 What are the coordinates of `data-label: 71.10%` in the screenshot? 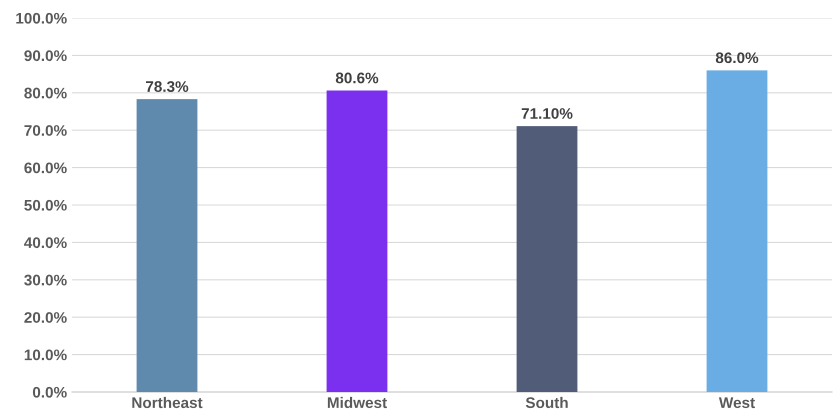 It's located at (547, 113).